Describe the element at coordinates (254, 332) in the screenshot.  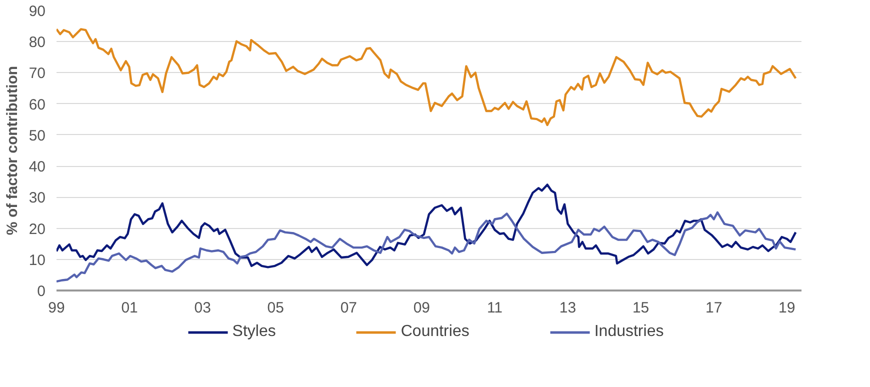
I see `legend-label: Styles` at that location.